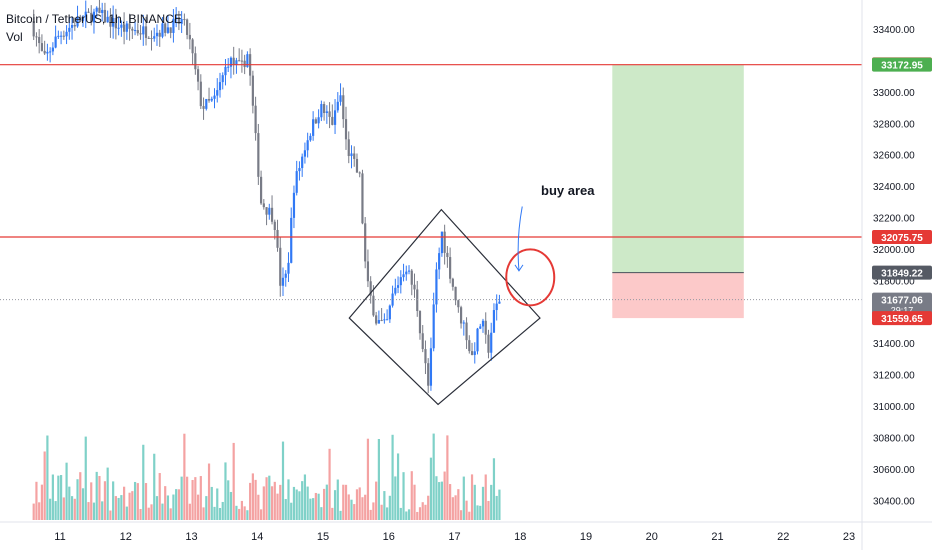 The height and width of the screenshot is (550, 932). Describe the element at coordinates (466, 532) in the screenshot. I see `time-axis: 11 12 13 14 15 16 17 18 19 20 21 22 23` at that location.